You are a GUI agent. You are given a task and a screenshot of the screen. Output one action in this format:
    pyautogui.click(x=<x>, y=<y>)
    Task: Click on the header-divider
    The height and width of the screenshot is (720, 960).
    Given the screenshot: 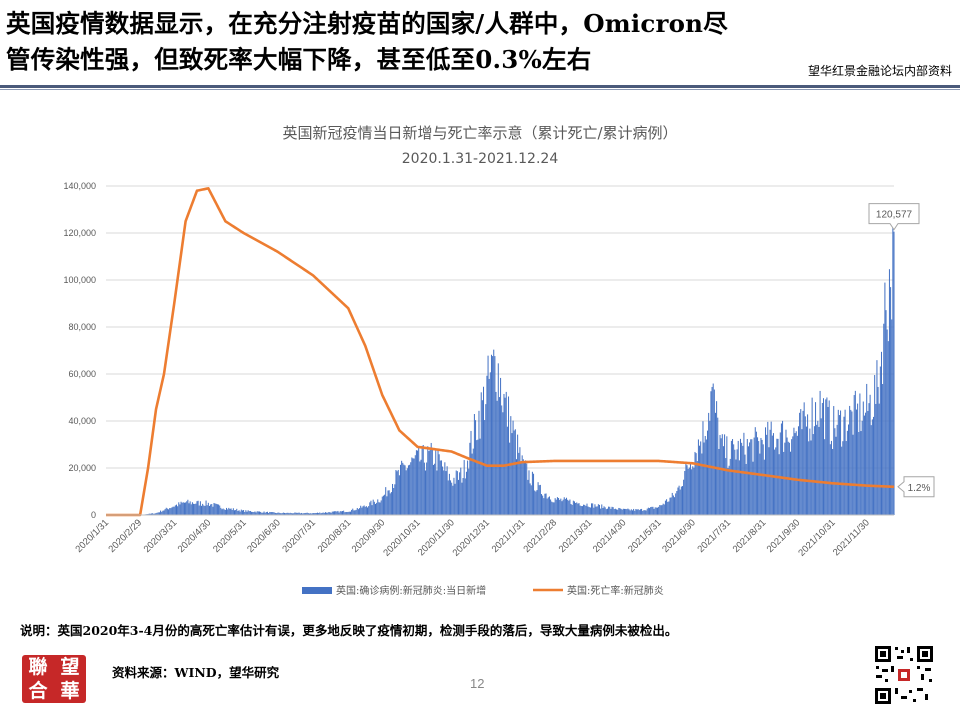 What is the action you would take?
    pyautogui.click(x=480, y=86)
    